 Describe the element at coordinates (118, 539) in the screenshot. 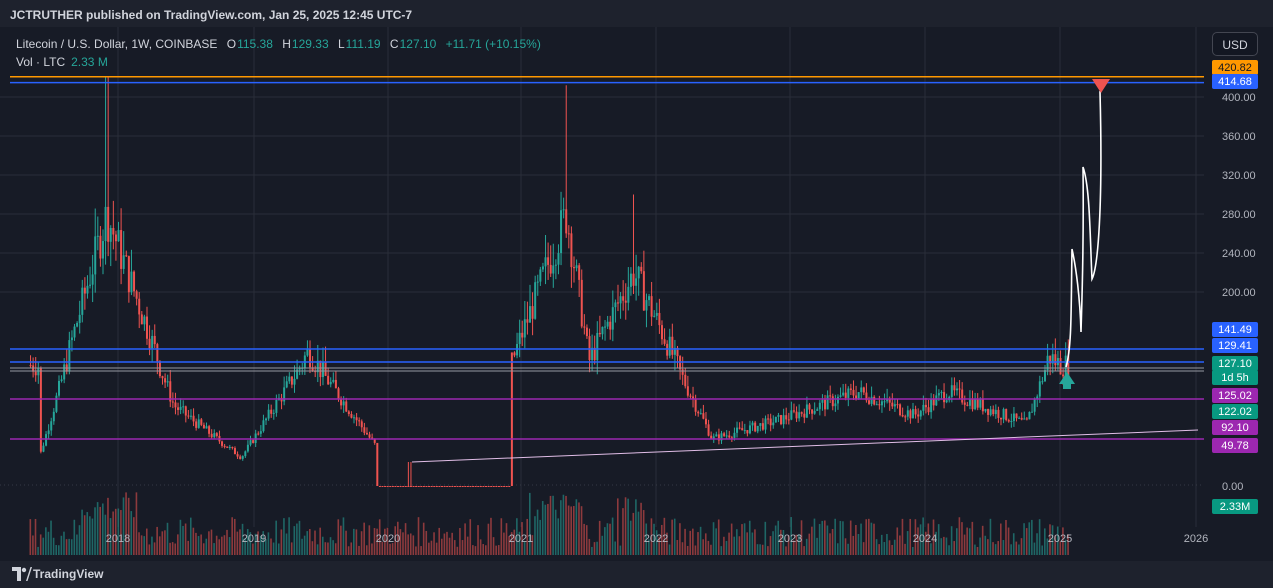

I see `x-tick-label: 2018` at that location.